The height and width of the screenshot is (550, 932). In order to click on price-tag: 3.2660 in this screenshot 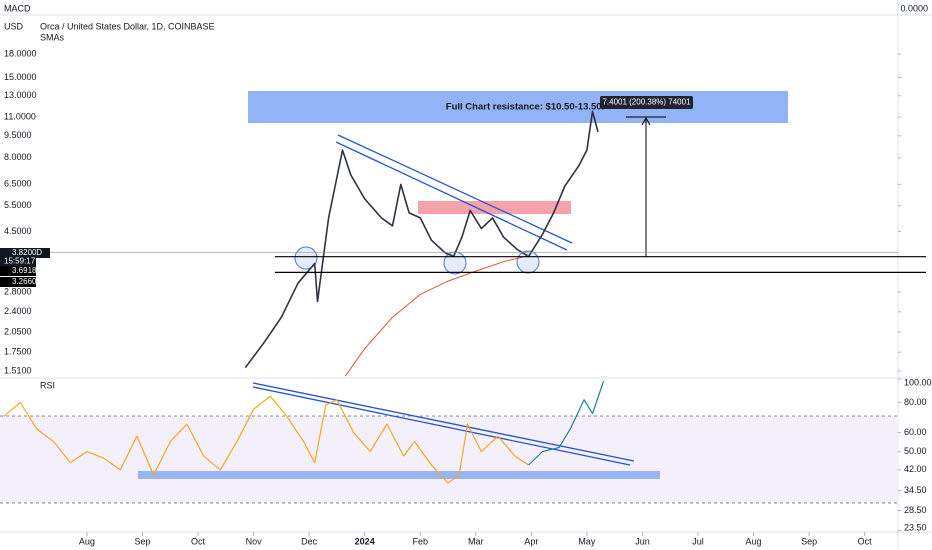, I will do `click(24, 281)`.